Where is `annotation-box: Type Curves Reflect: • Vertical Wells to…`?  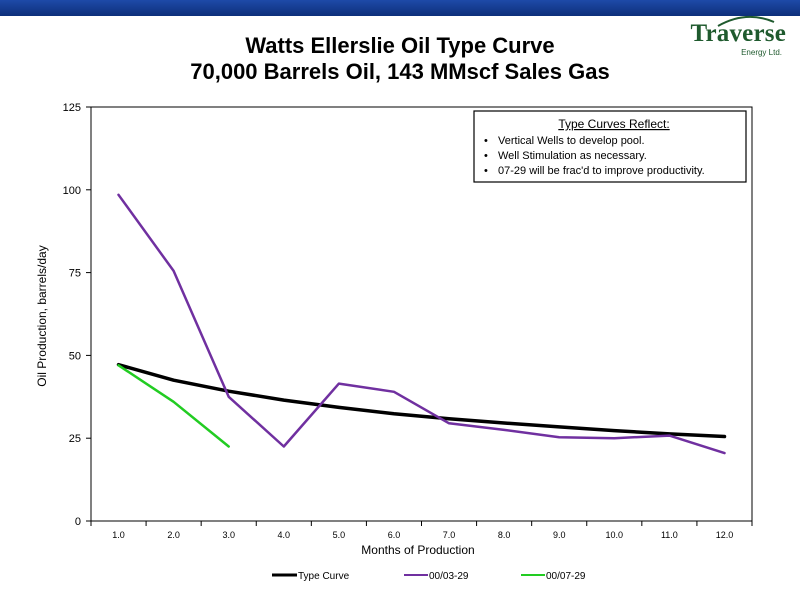
annotation-box: Type Curves Reflect: • Vertical Wells to… is located at coordinates (610, 146).